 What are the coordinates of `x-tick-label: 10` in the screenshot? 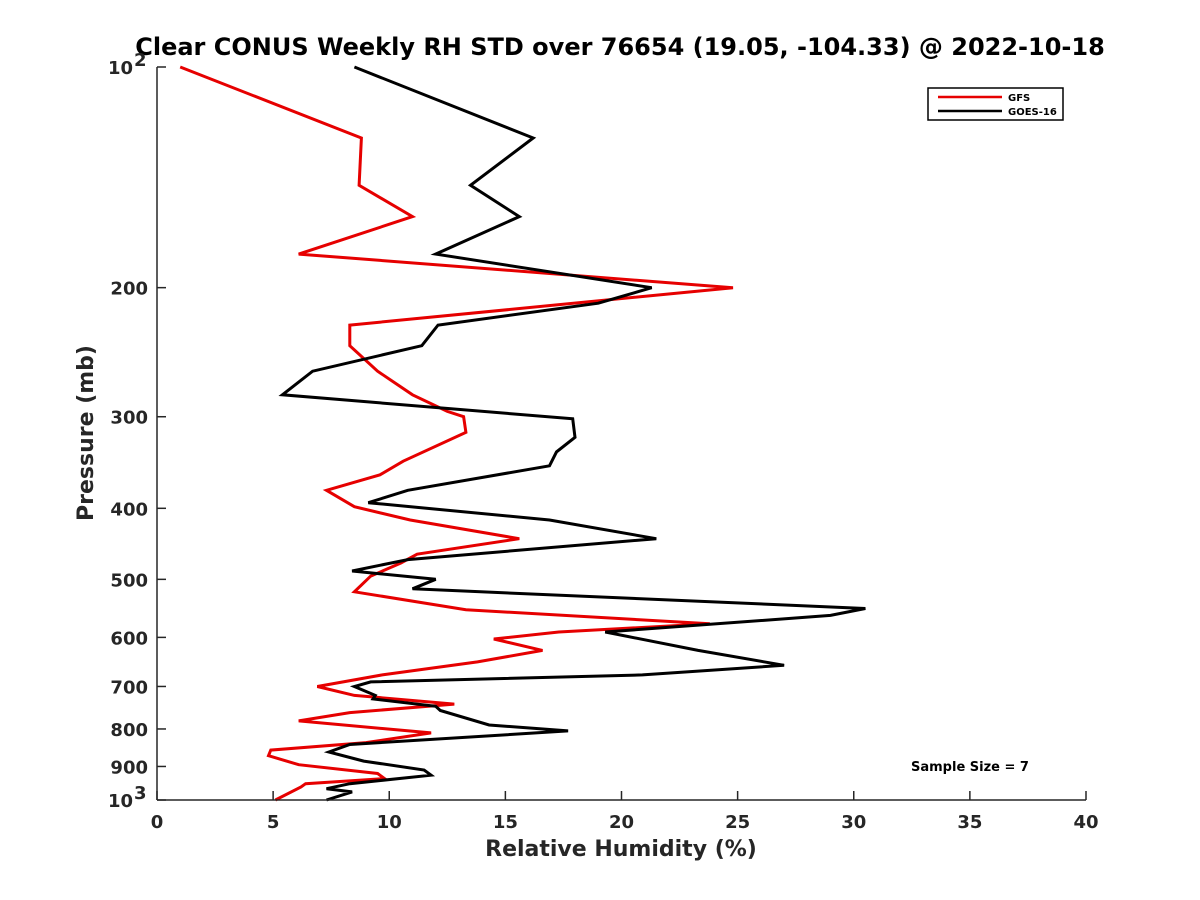 It's located at (389, 822).